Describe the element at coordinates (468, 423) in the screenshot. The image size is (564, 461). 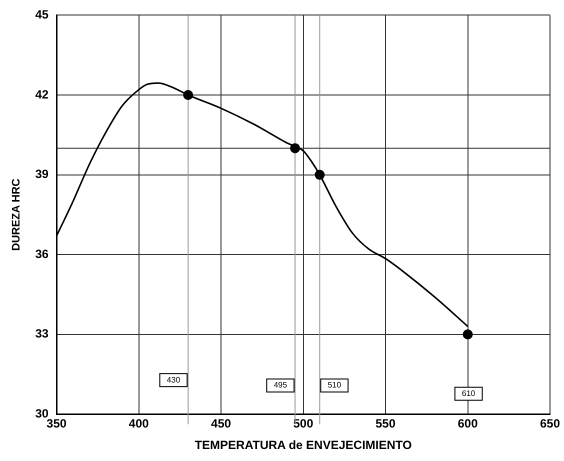
I see `x-tick-label: 600` at that location.